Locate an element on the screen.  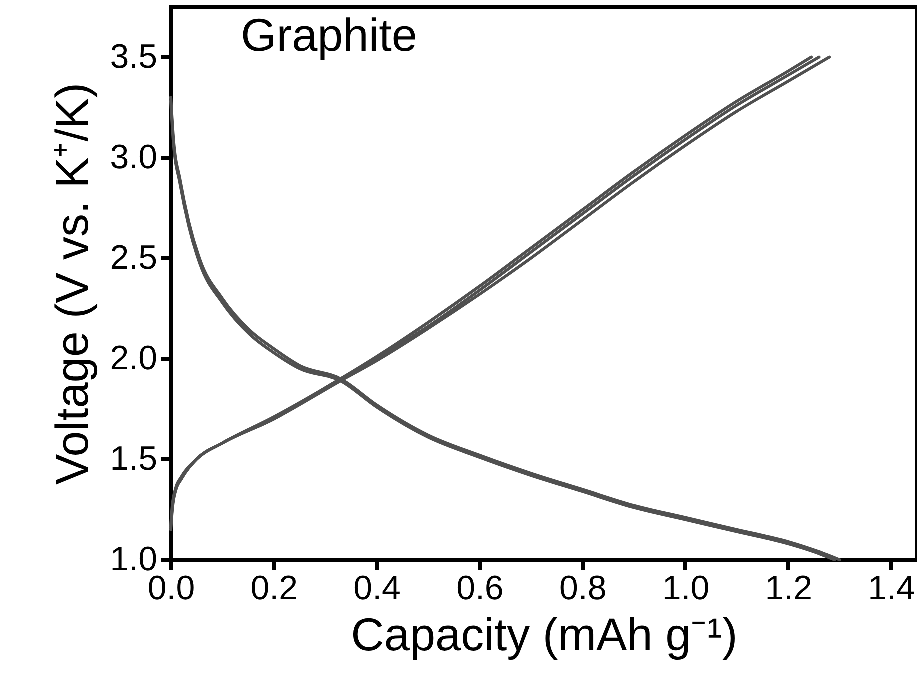
annotation: Graphite is located at coordinates (329, 35).